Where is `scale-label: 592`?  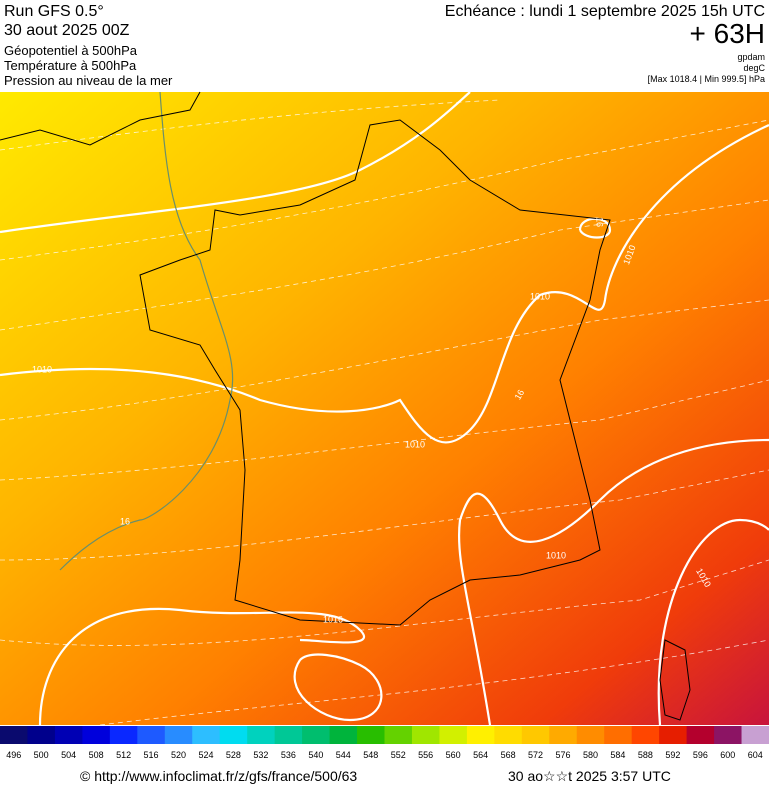 scale-label: 592 is located at coordinates (672, 755).